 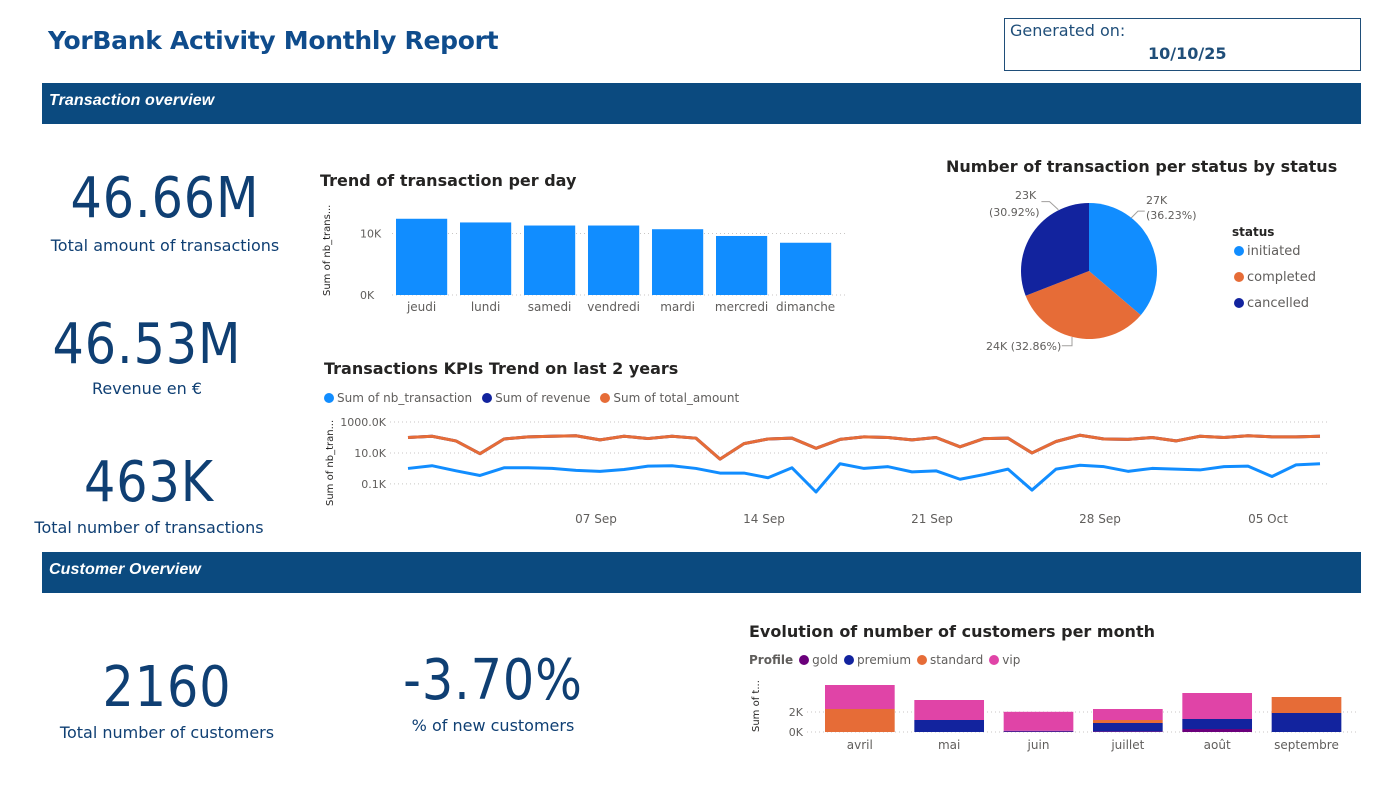 I want to click on legend-item-premium: premium, so click(x=877, y=660).